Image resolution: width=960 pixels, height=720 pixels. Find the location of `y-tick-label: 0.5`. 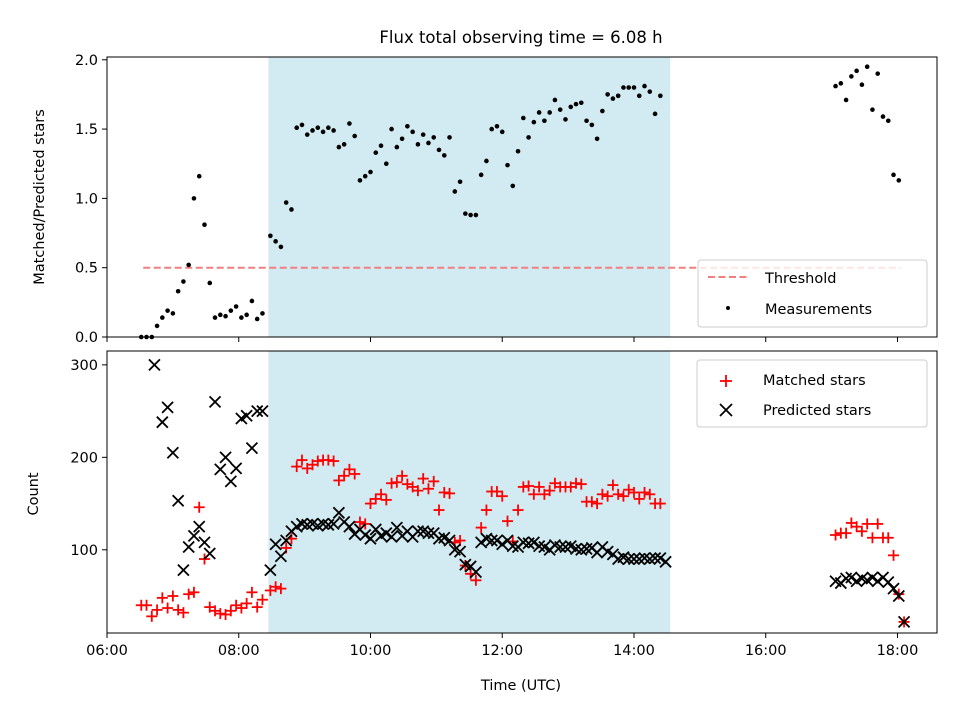

y-tick-label: 0.5 is located at coordinates (86, 269).